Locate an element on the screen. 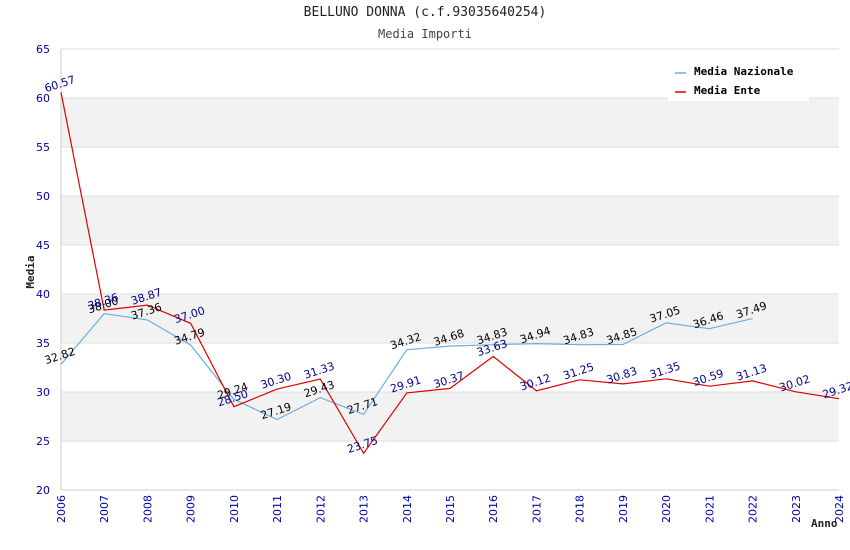  y-tick-label: 45 is located at coordinates (43, 245).